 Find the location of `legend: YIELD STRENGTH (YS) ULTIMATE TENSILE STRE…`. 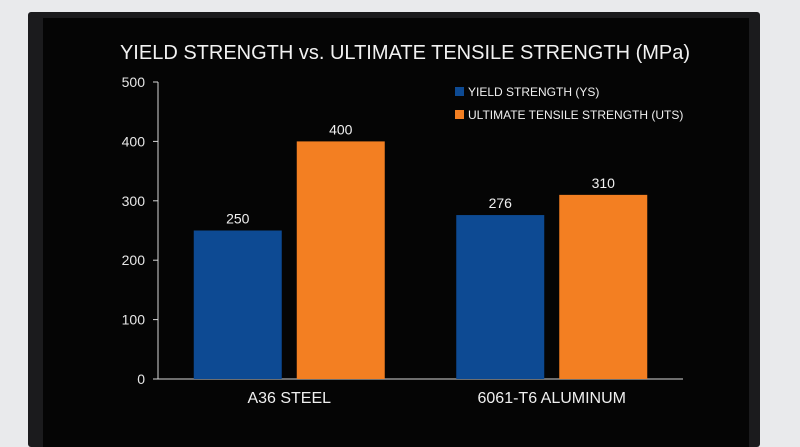

legend: YIELD STRENGTH (YS) ULTIMATE TENSILE STRE… is located at coordinates (569, 103).